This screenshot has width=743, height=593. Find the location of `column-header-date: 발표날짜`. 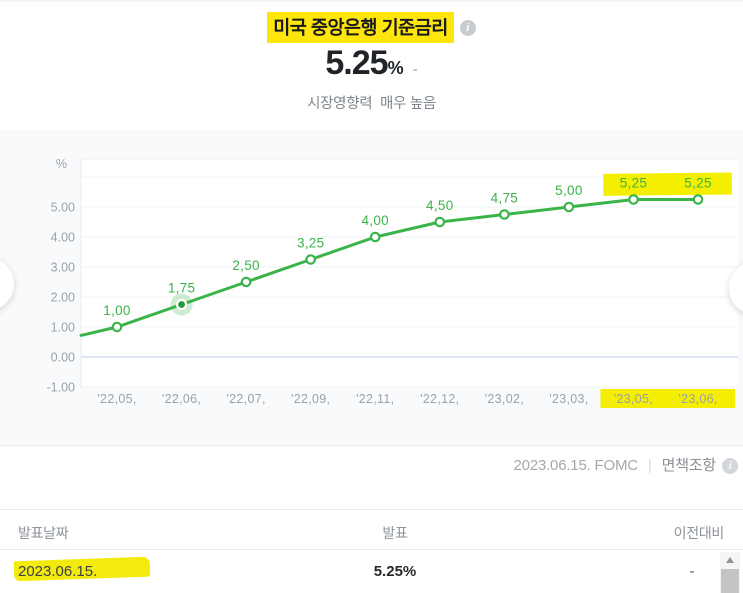

column-header-date: 발표날짜 is located at coordinates (43, 533).